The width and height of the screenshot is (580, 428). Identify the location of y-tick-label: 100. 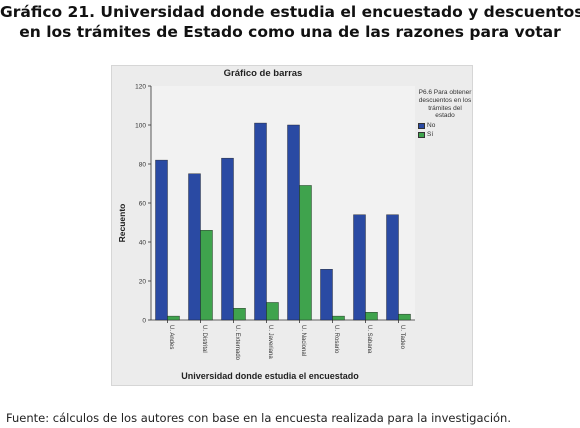
(140, 125).